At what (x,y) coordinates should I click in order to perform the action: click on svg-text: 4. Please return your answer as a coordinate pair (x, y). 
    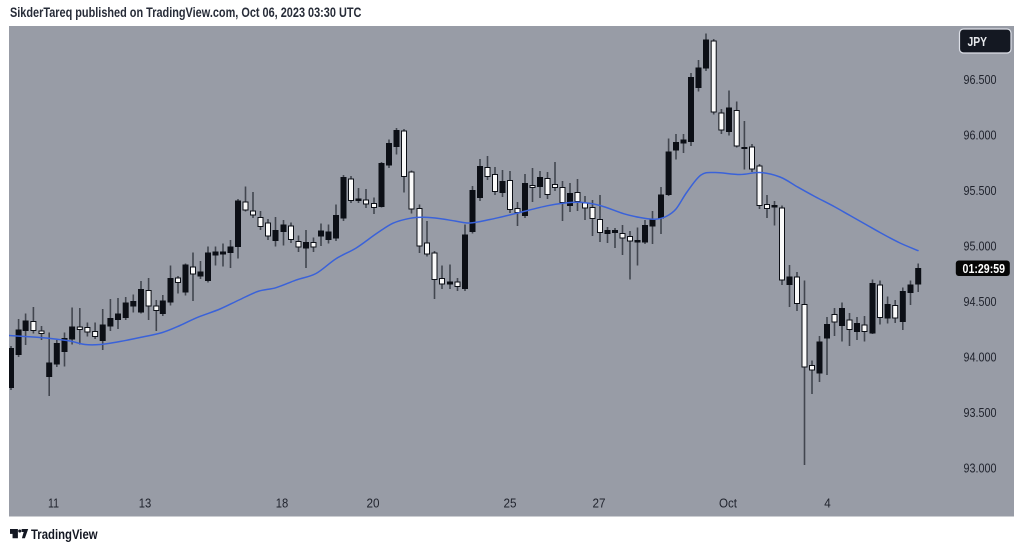
    Looking at the image, I should click on (827, 504).